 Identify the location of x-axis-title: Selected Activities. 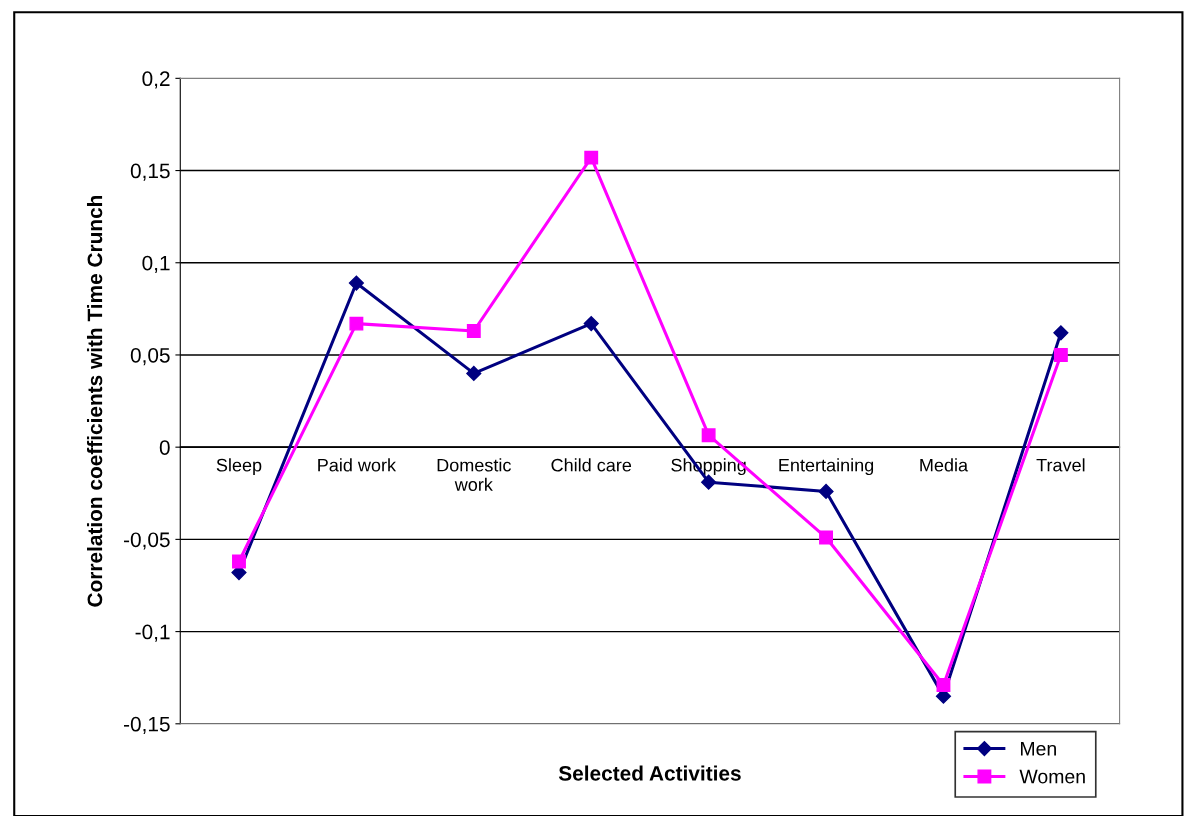
(649, 773).